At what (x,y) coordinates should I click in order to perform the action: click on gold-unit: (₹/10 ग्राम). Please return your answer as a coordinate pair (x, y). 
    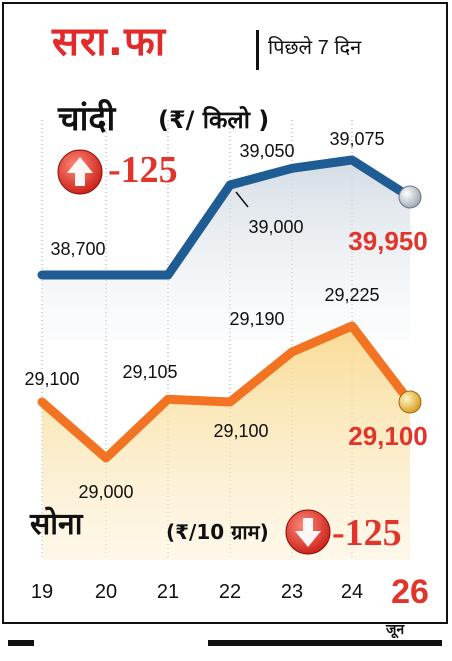
    Looking at the image, I should click on (217, 532).